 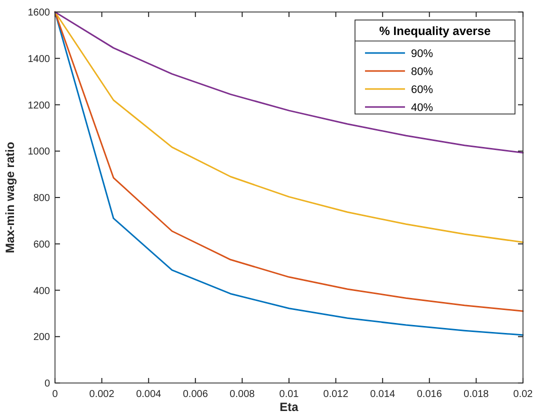 What do you see at coordinates (422, 90) in the screenshot?
I see `legend-label: 60%` at bounding box center [422, 90].